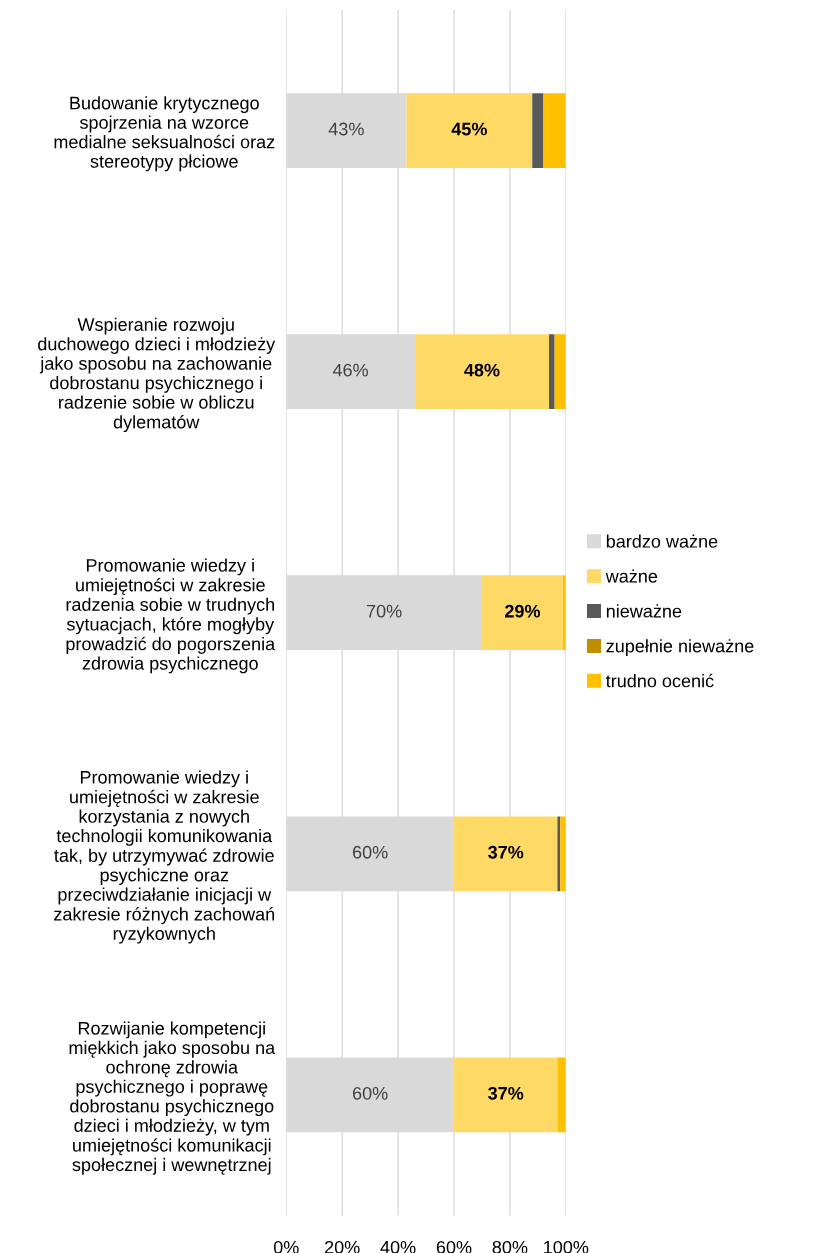 The width and height of the screenshot is (837, 1253). I want to click on legend-label: trudno ocenić, so click(659, 680).